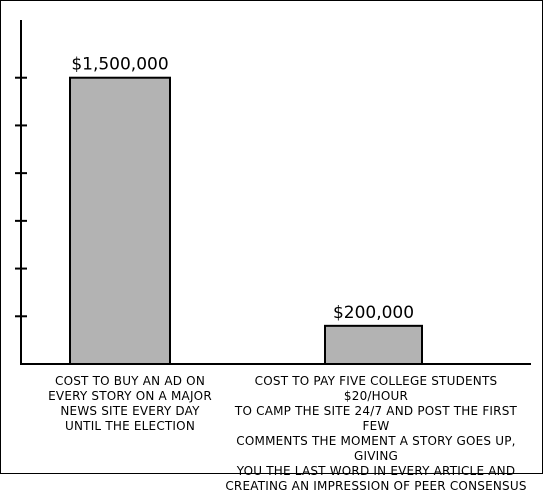 This screenshot has height=494, width=543. Describe the element at coordinates (376, 486) in the screenshot. I see `category-label-line: CREATING AN IMPRESSION OF PEER CONSENSUS` at that location.